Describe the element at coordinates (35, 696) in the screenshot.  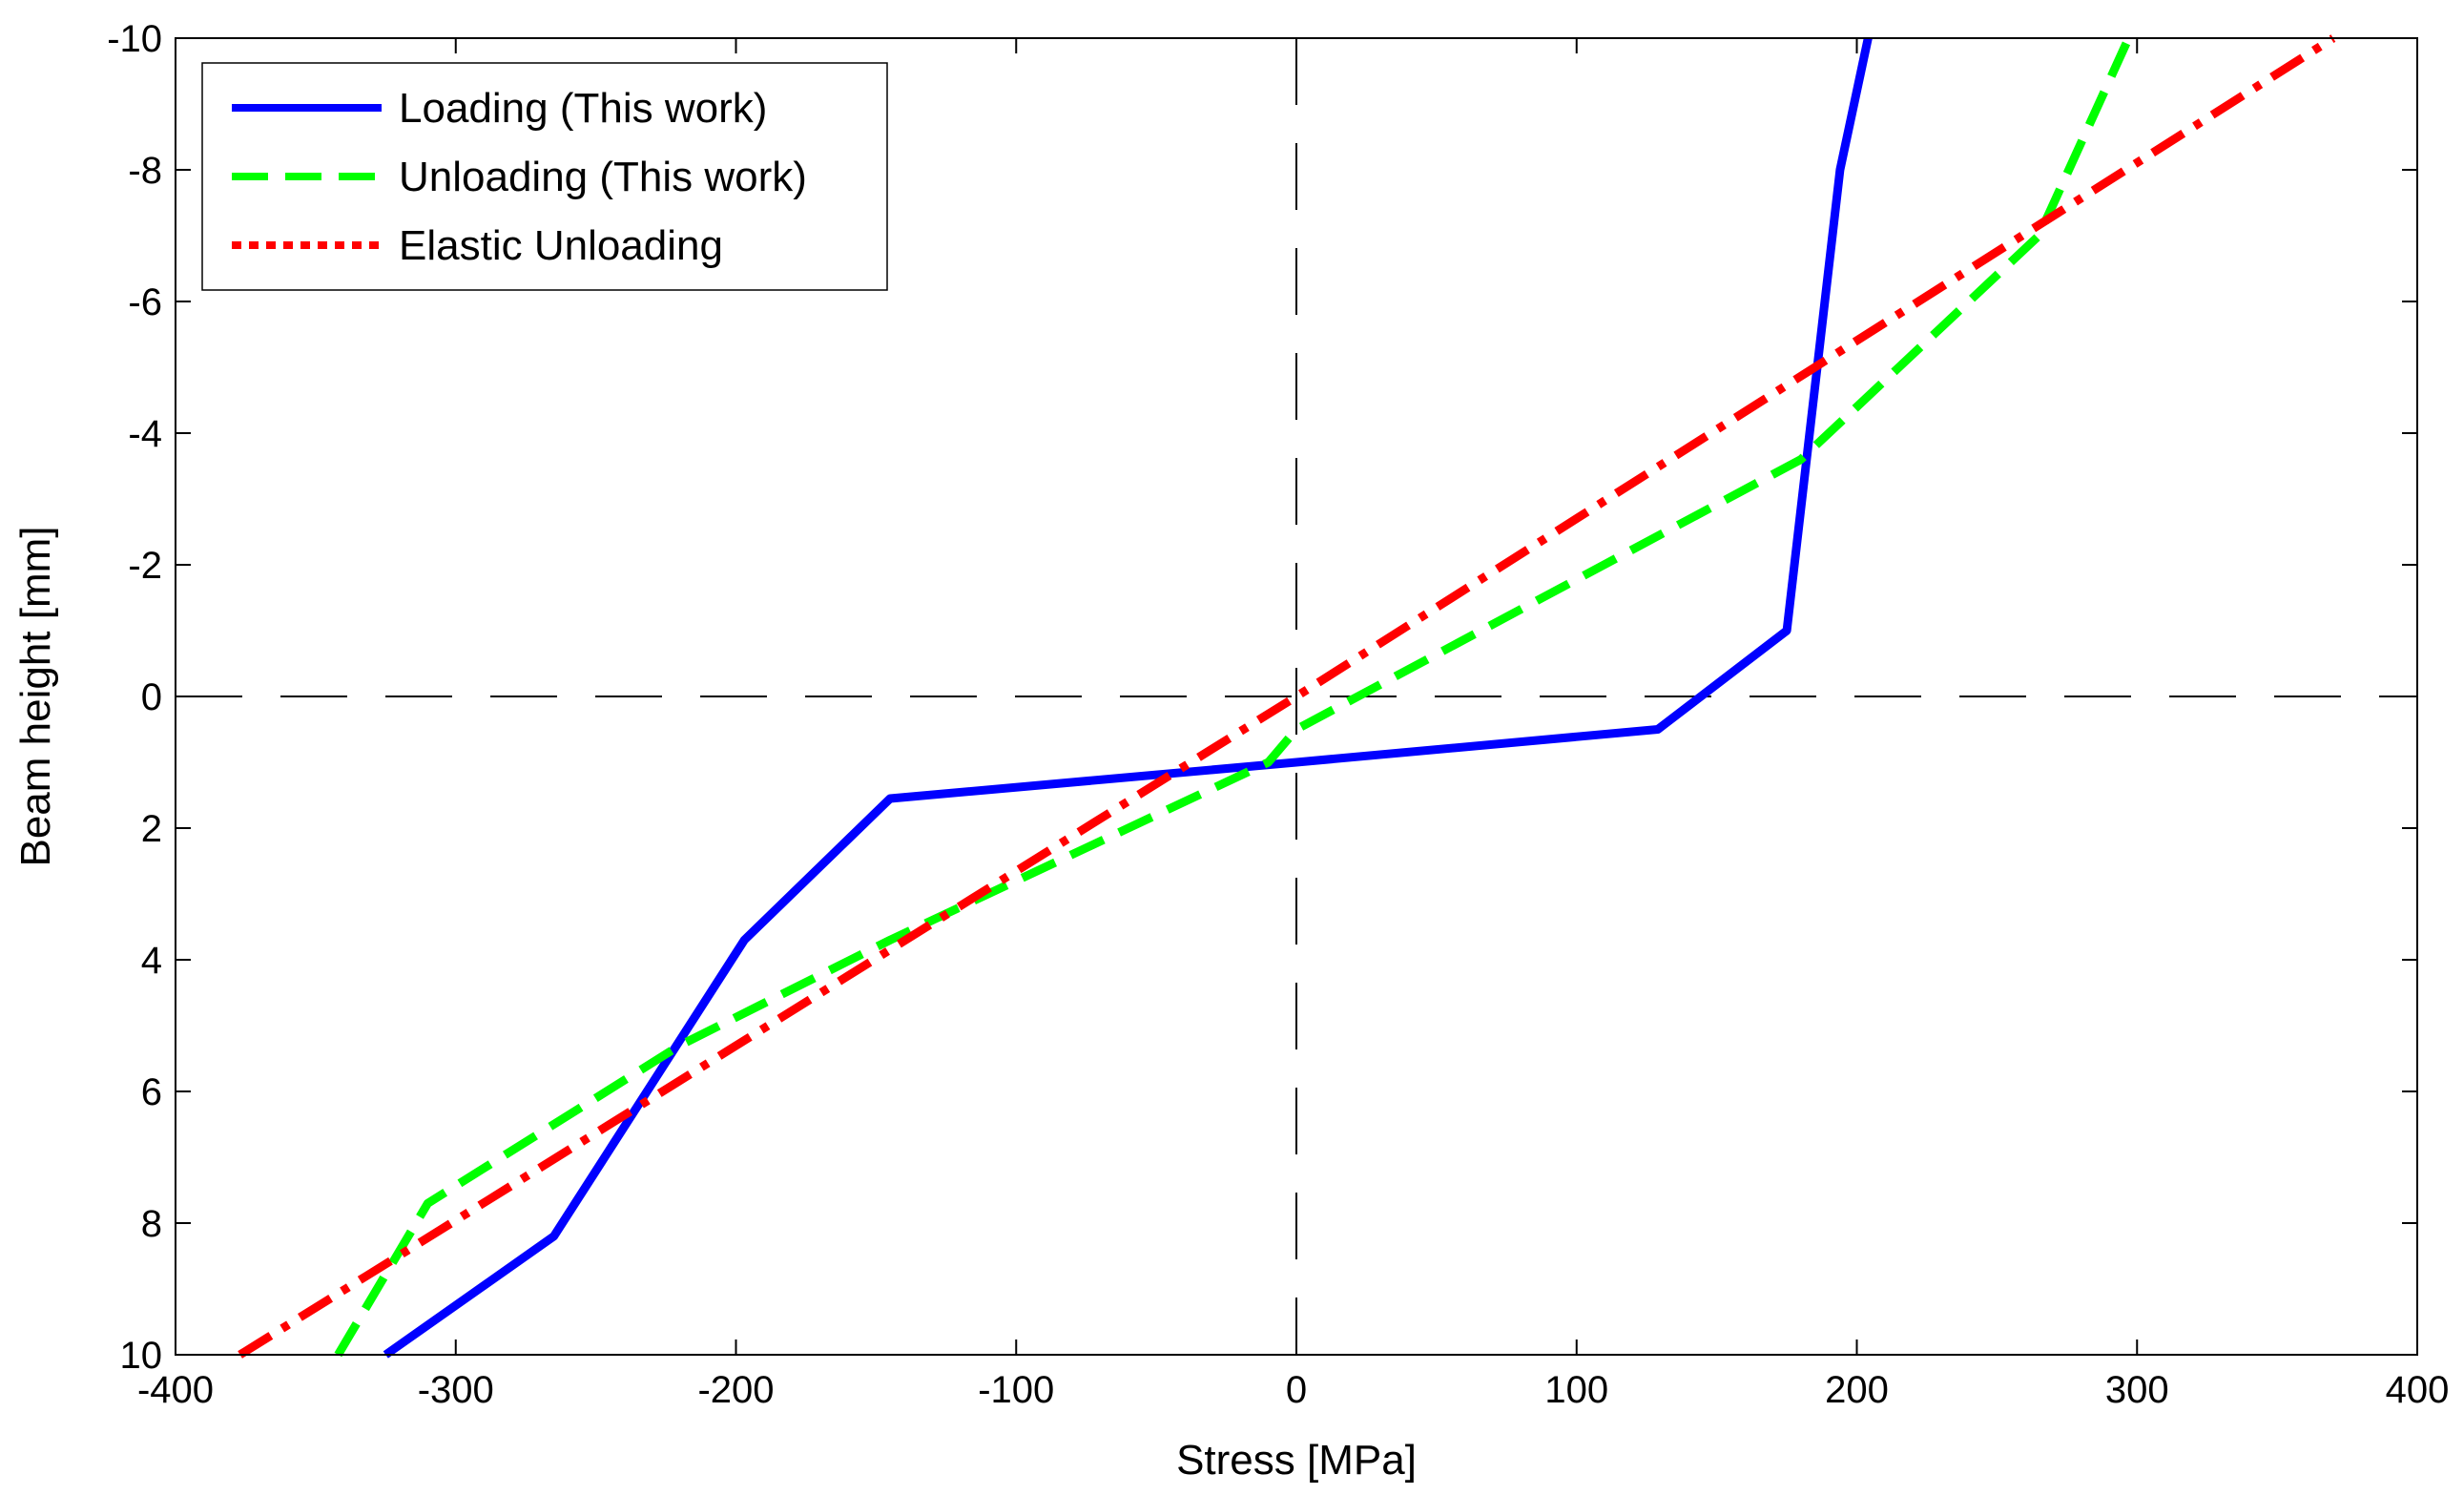
I see `y-axis-title: Beam height [mm]` at that location.